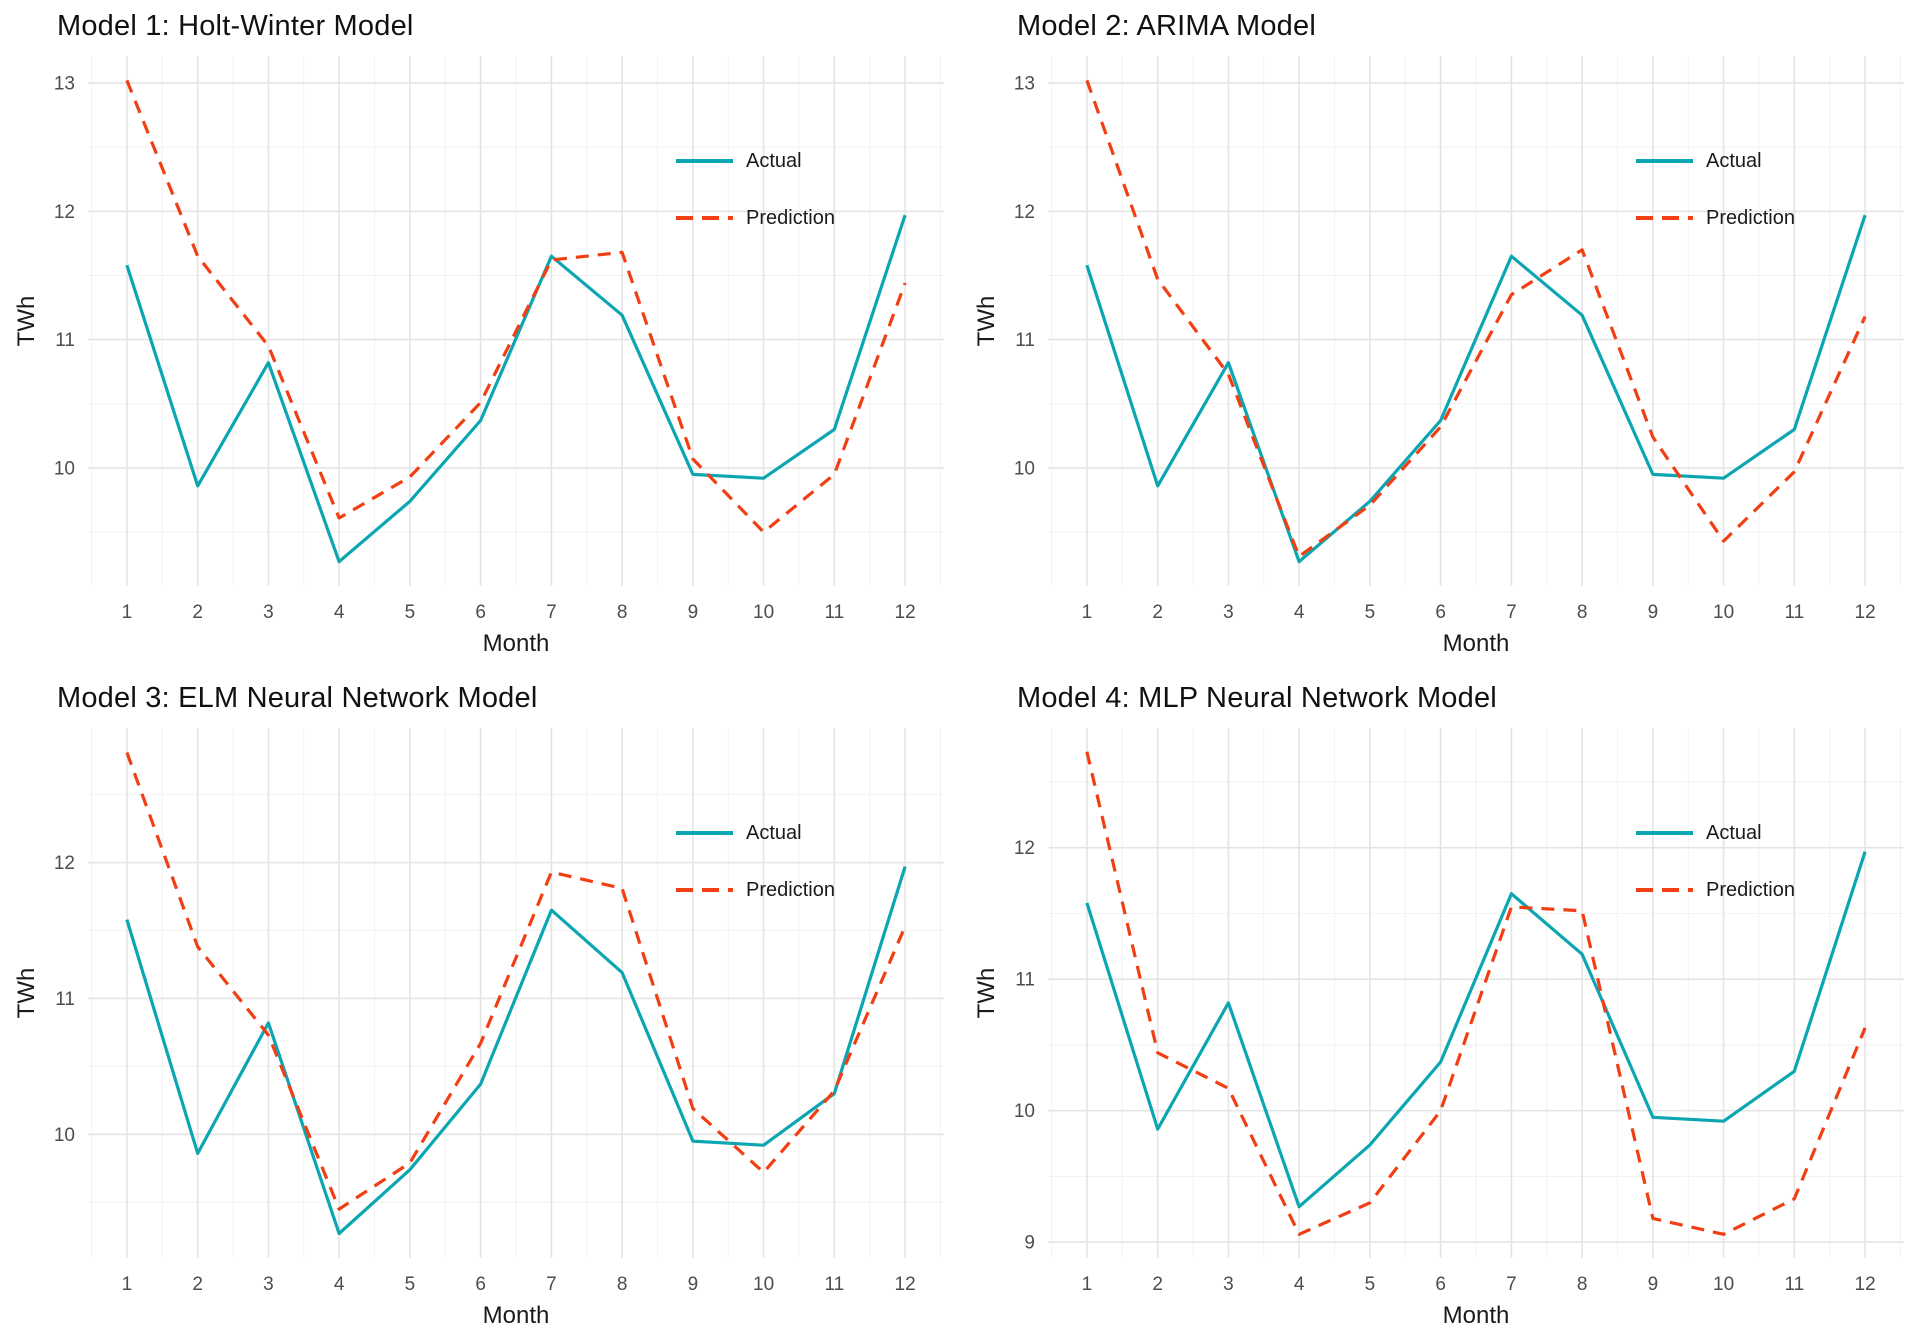 Image resolution: width=1920 pixels, height=1344 pixels. Describe the element at coordinates (1257, 698) in the screenshot. I see `page-title: Model 4: MLP Neural Network Model` at that location.